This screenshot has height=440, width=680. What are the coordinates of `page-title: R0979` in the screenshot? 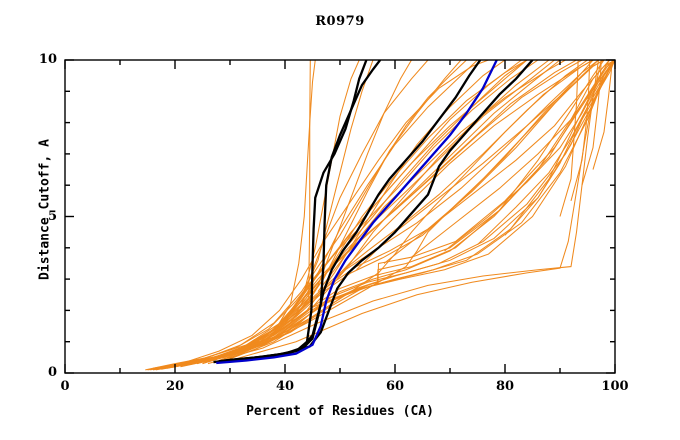 It's located at (340, 21).